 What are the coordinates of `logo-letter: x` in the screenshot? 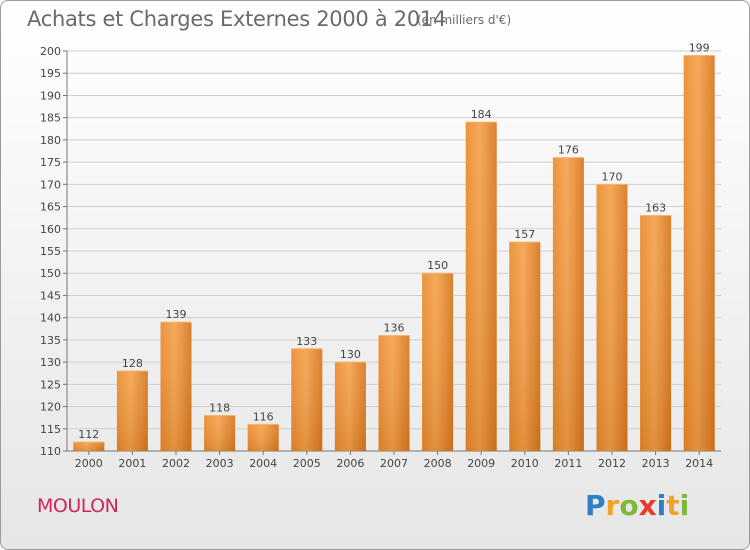 It's located at (647, 505).